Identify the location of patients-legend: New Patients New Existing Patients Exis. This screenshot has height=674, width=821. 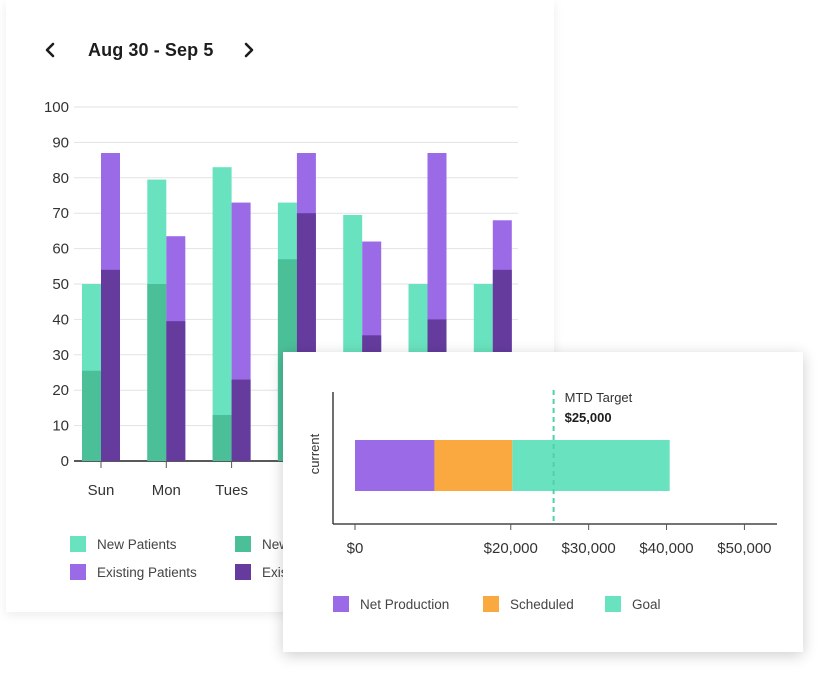
(240, 558).